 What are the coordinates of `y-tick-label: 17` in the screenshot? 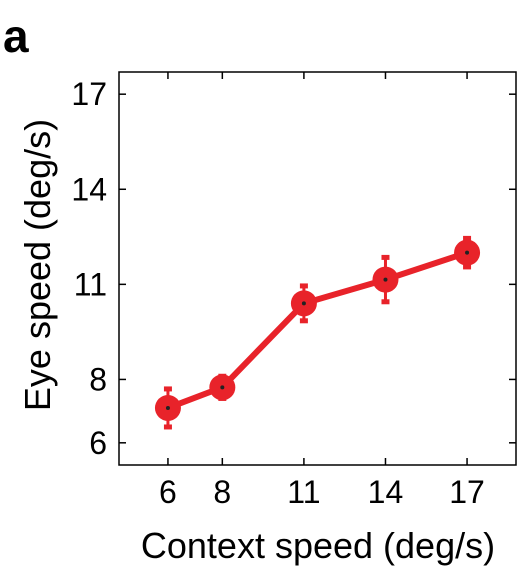 It's located at (89, 94).